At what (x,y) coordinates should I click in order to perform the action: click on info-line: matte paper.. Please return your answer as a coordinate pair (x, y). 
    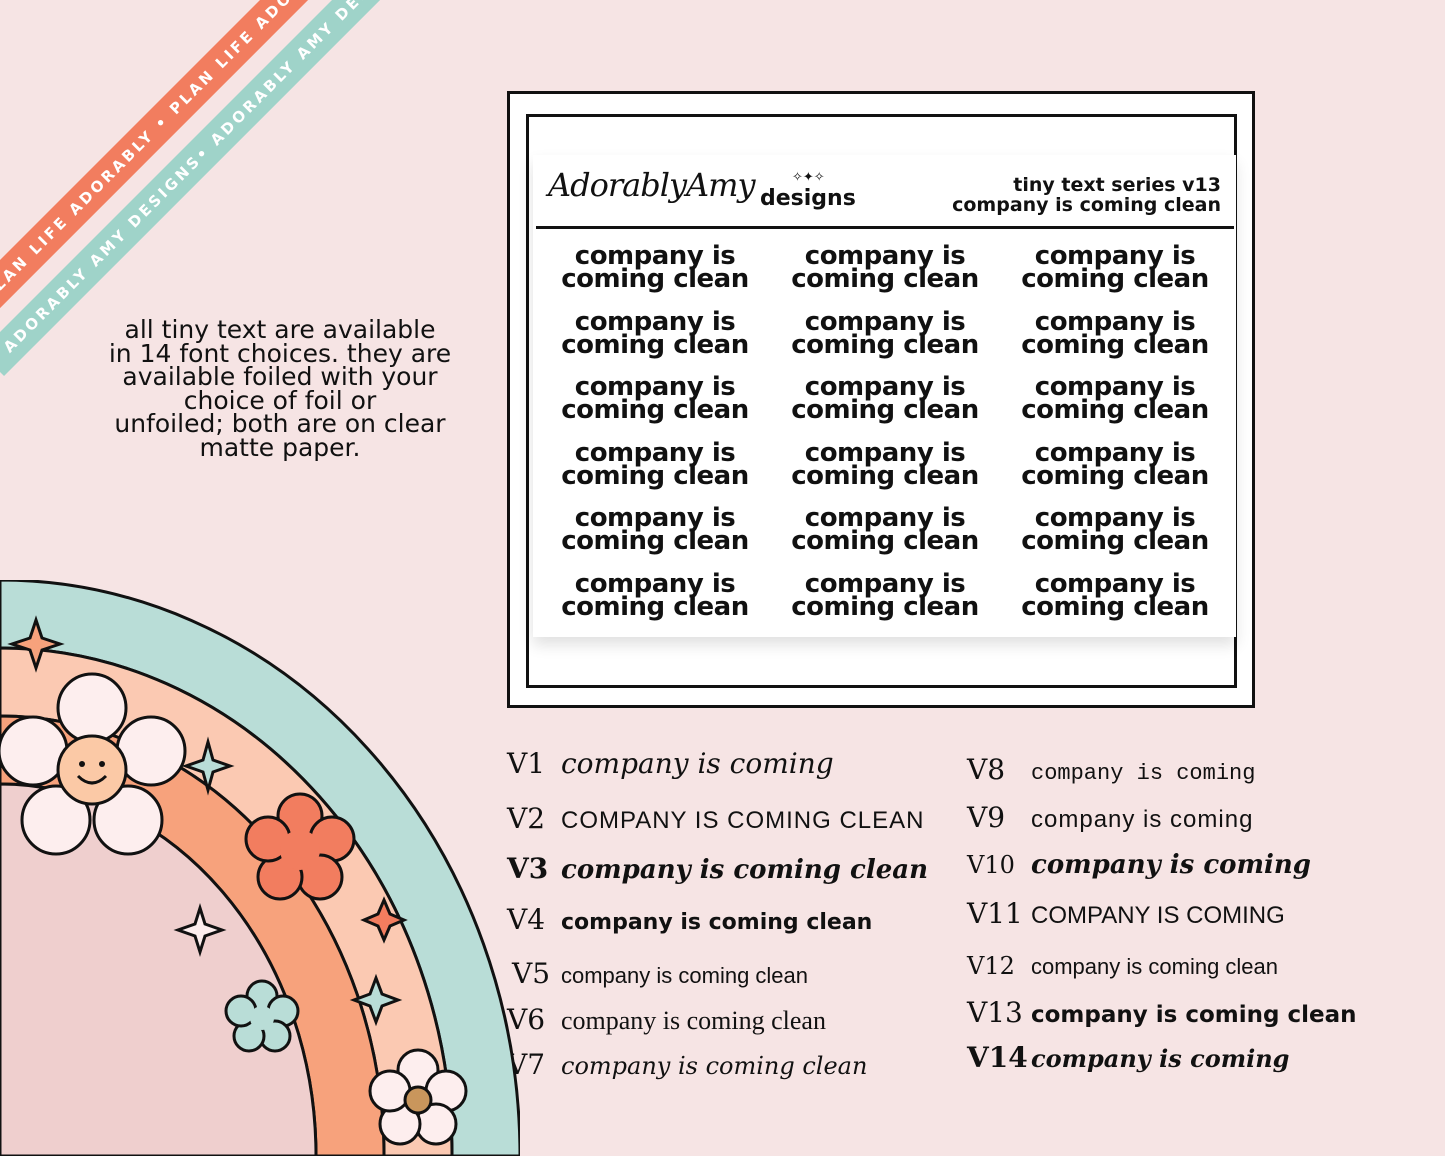
    Looking at the image, I should click on (280, 447).